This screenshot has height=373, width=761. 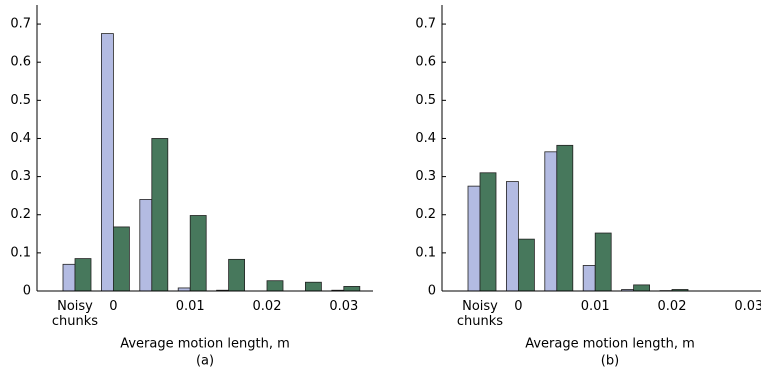 What do you see at coordinates (205, 361) in the screenshot?
I see `caption: (a)` at bounding box center [205, 361].